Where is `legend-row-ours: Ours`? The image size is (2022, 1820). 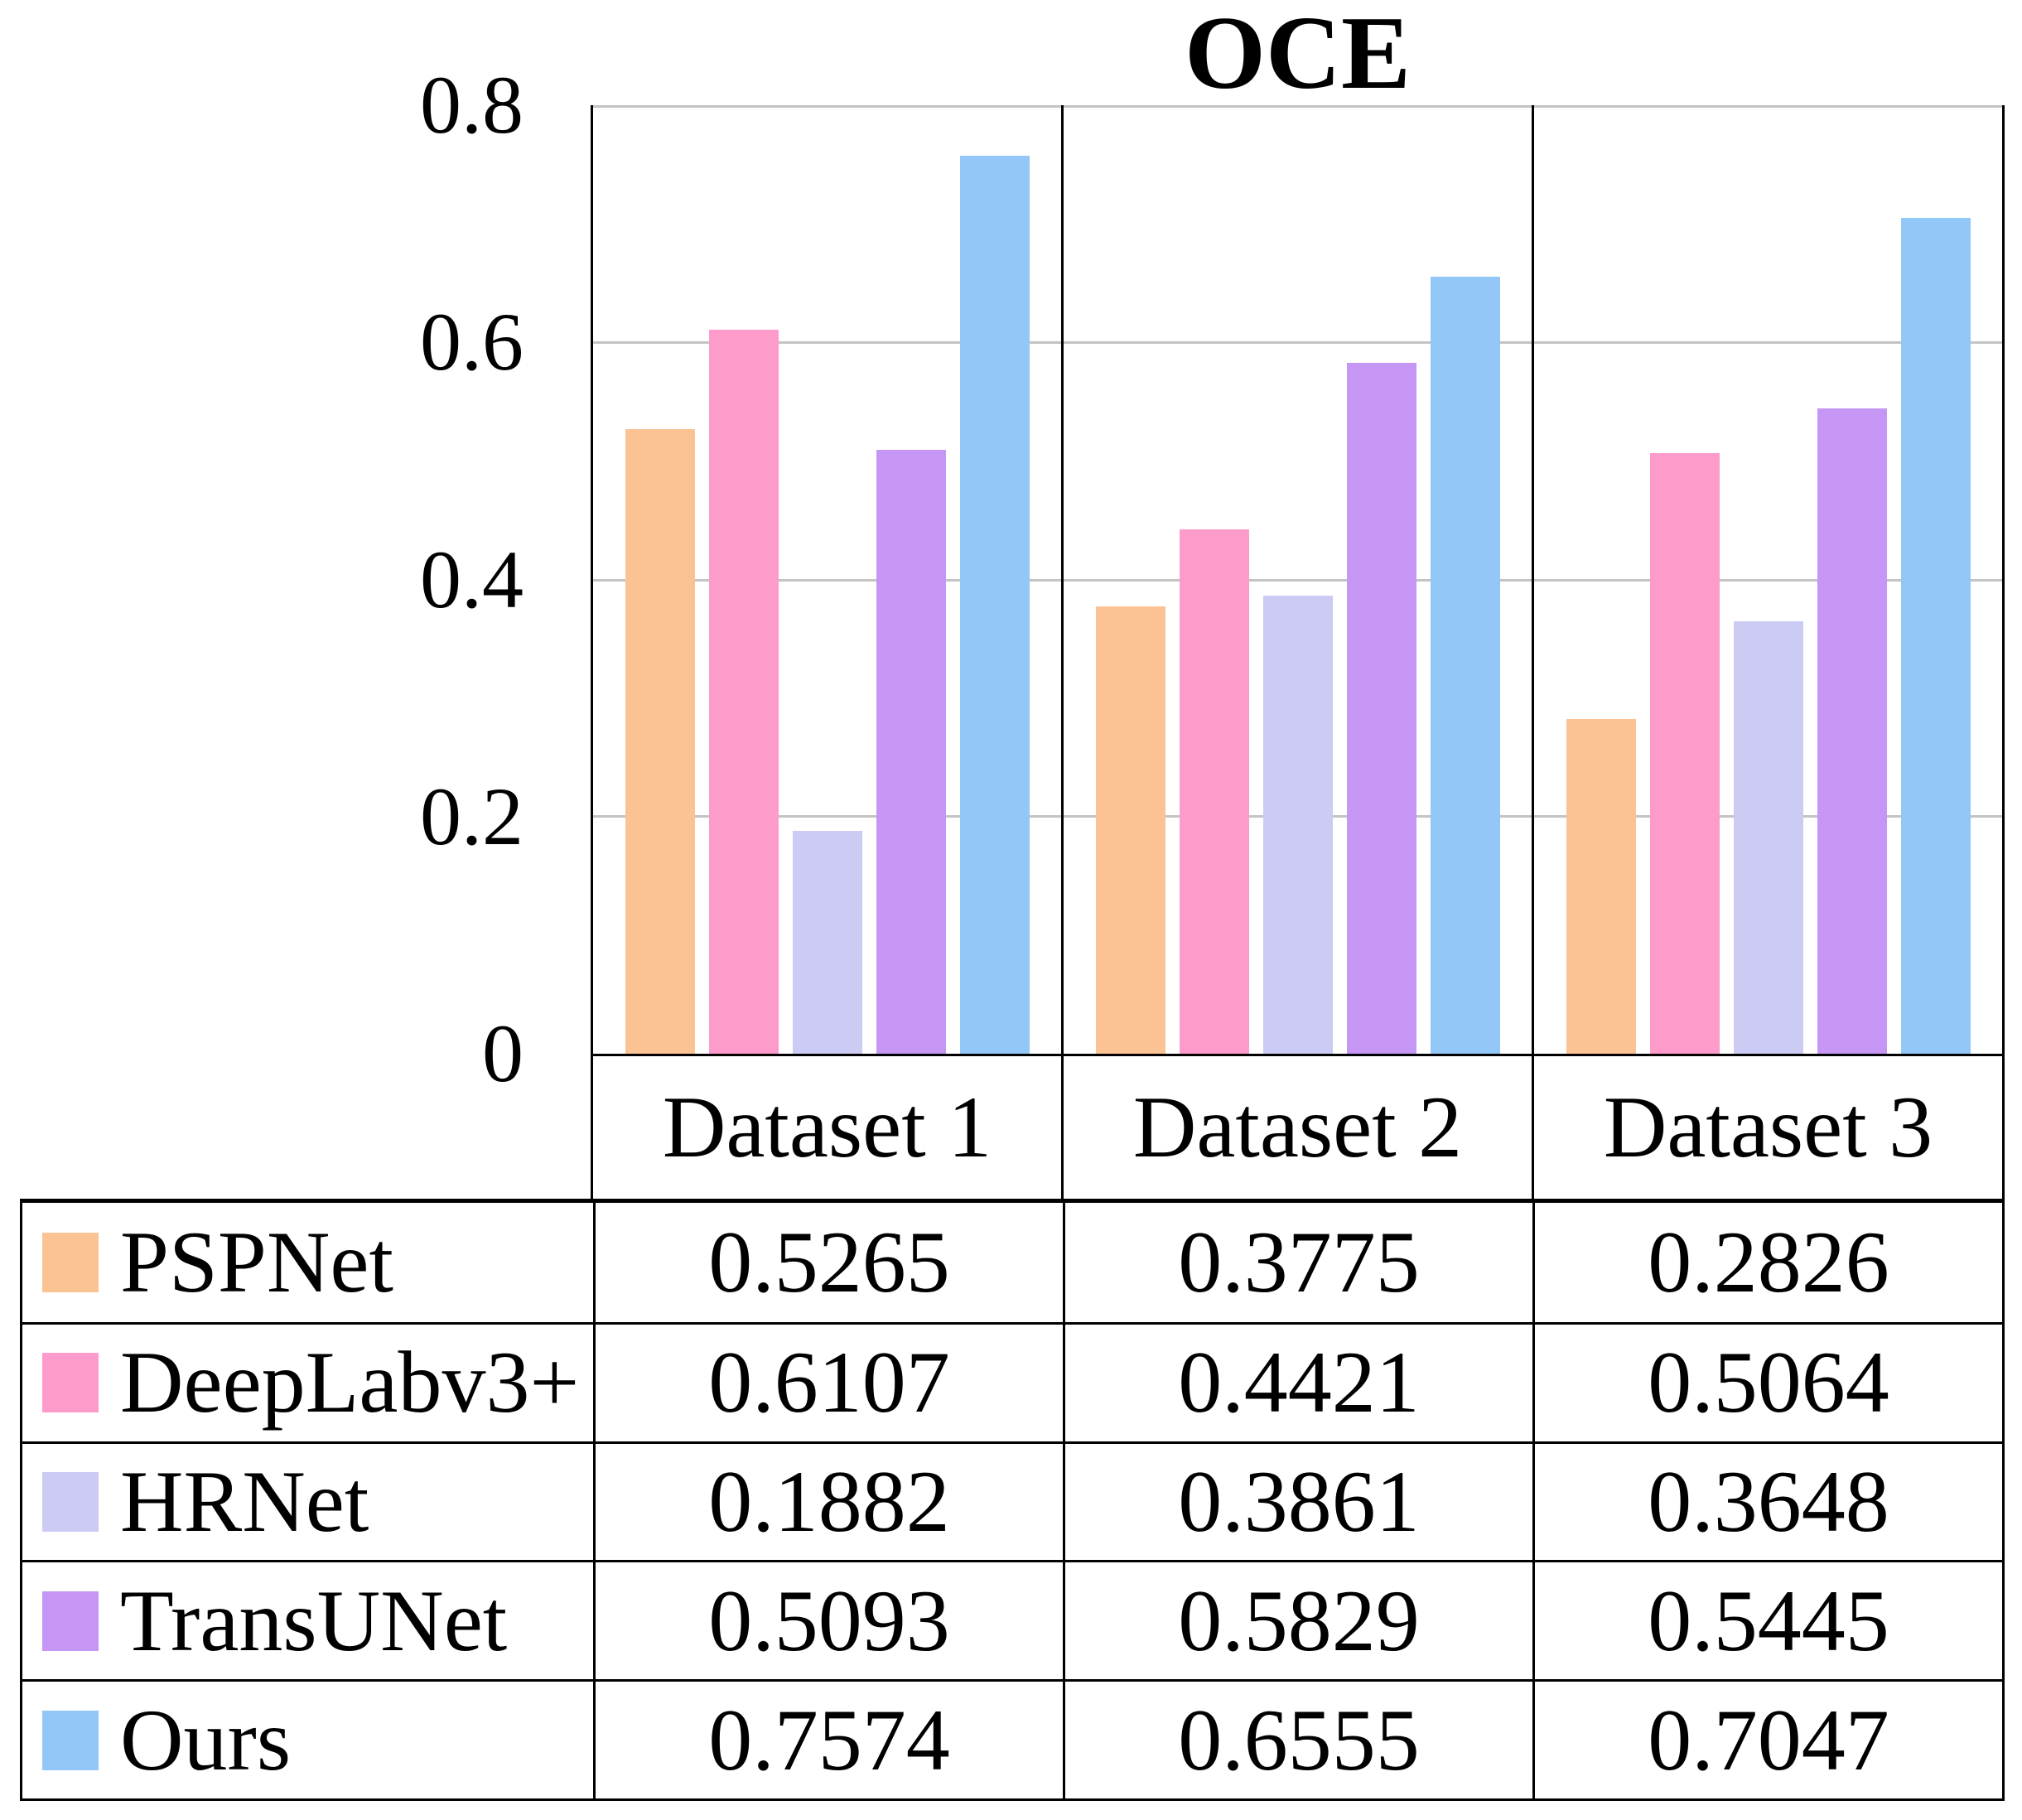 legend-row-ours: Ours is located at coordinates (307, 1738).